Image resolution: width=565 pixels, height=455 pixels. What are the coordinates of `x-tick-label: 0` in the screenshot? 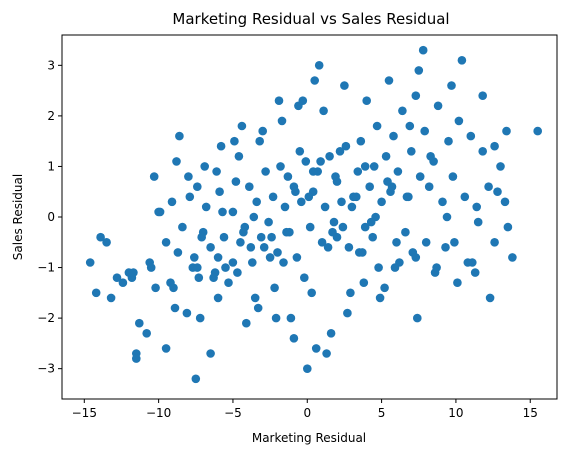 It's located at (307, 413).